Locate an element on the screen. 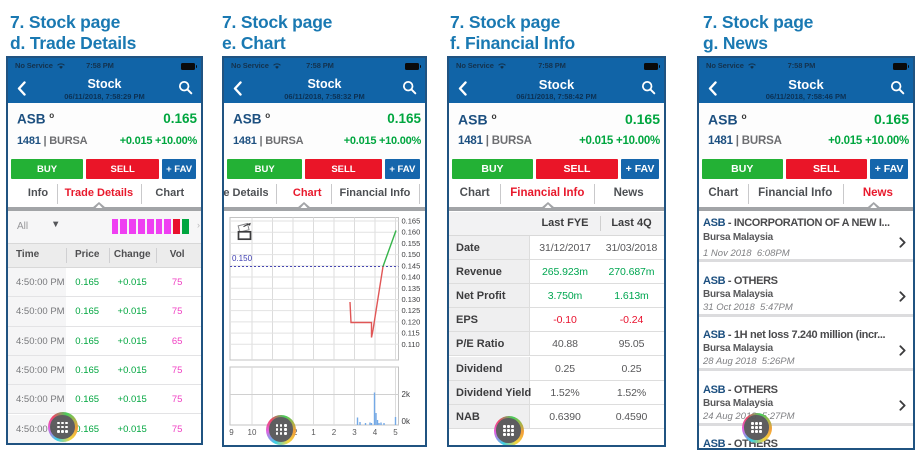 Image resolution: width=915 pixels, height=450 pixels. svg-text: 0.140 is located at coordinates (411, 276).